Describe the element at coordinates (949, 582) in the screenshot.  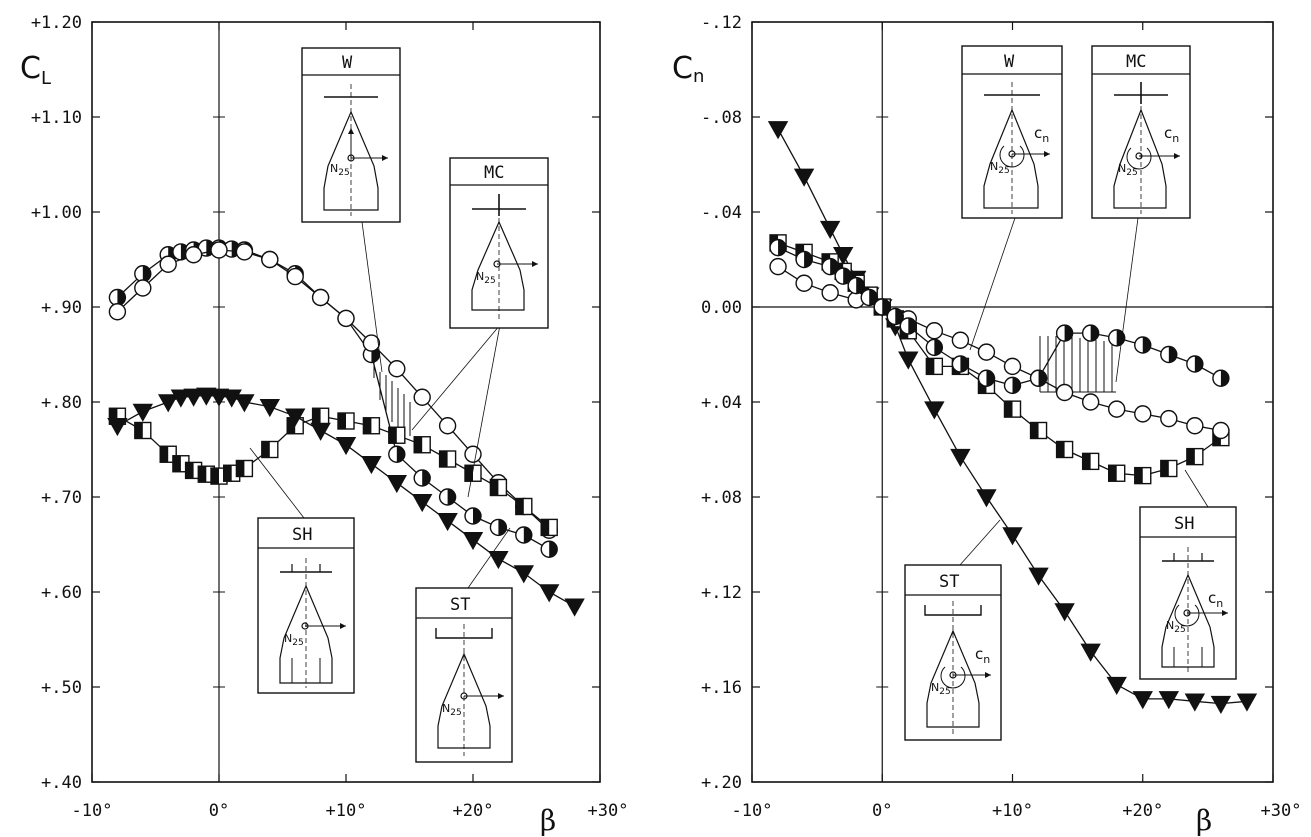
I see `inset-st-yaw-title: ST` at that location.